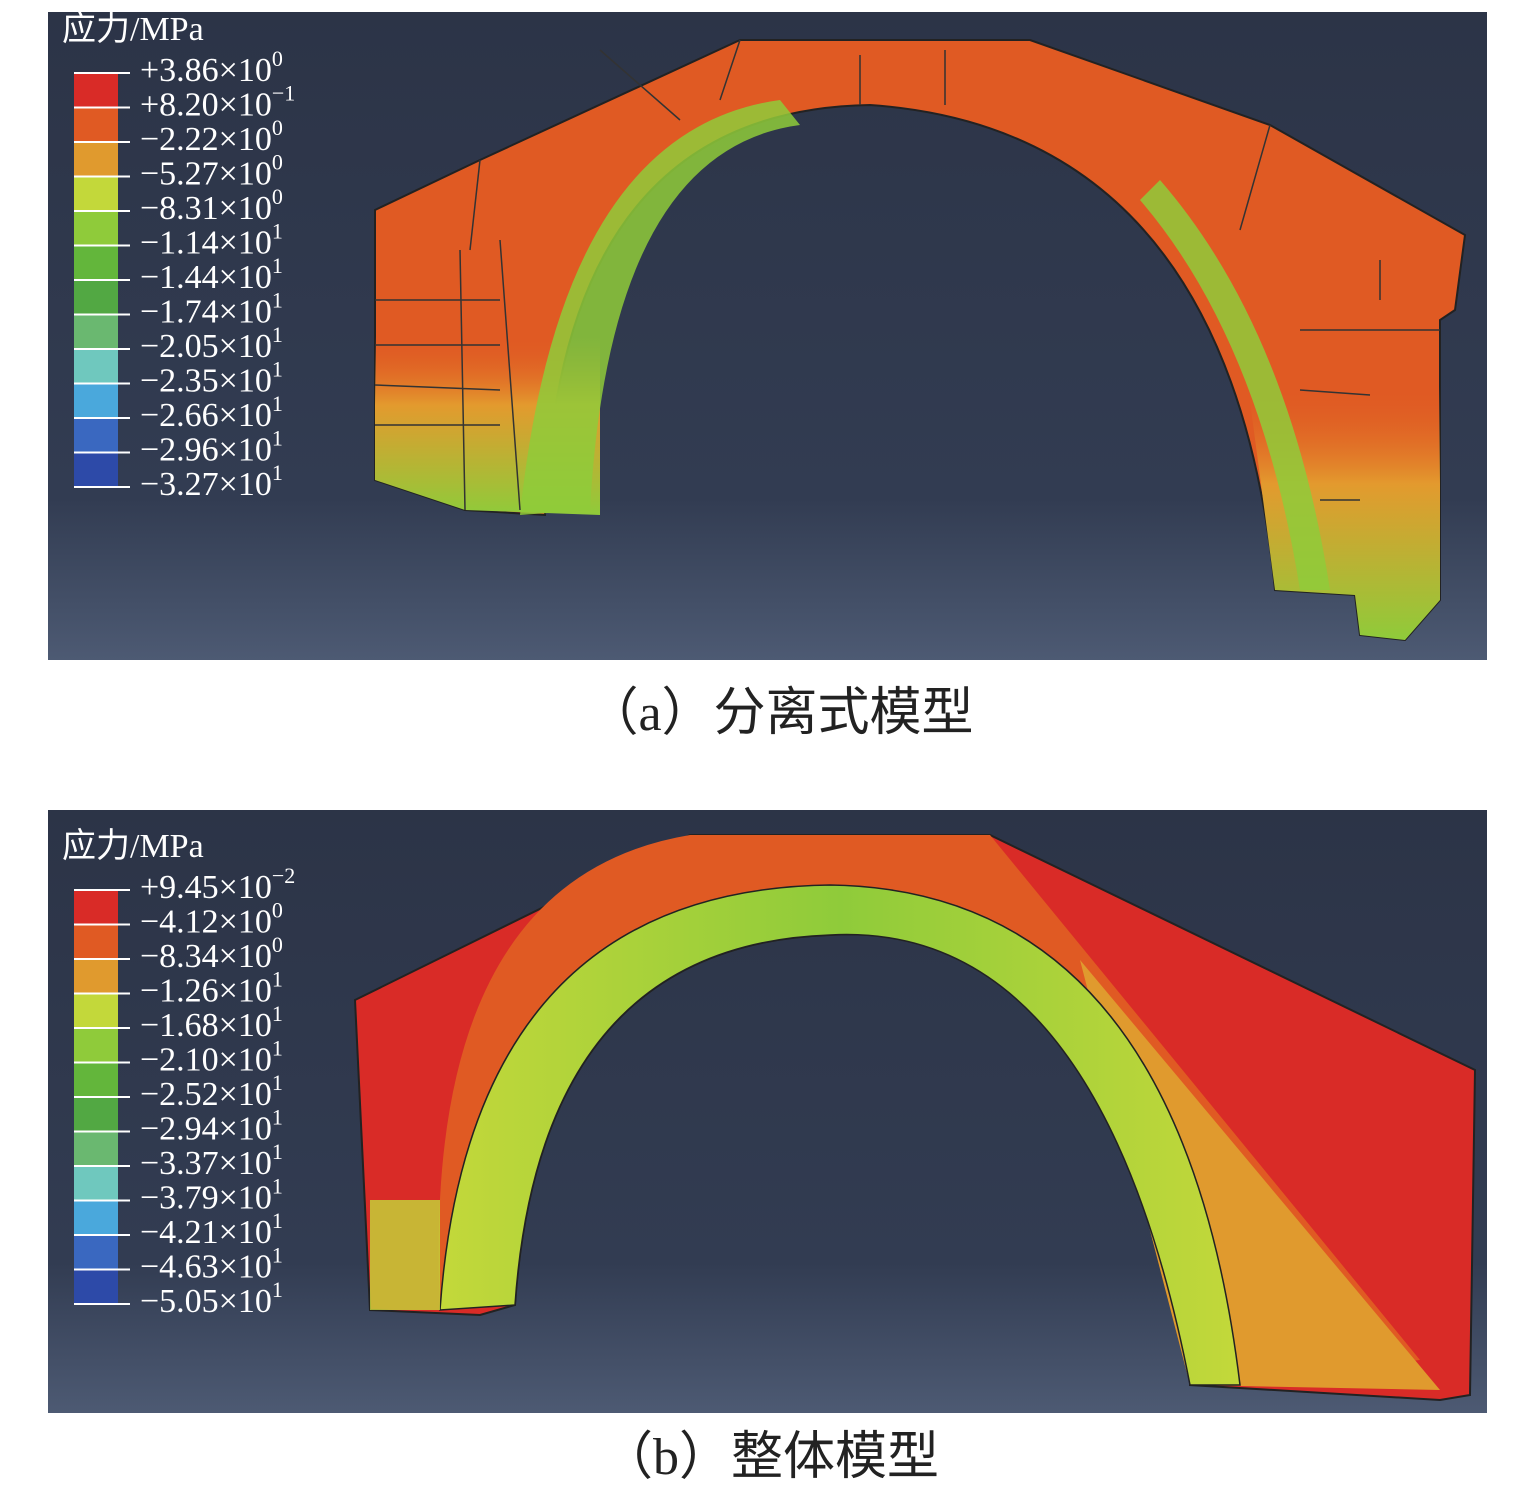  What do you see at coordinates (206, 1163) in the screenshot?
I see `label-mantissa: −3.37×10` at bounding box center [206, 1163].